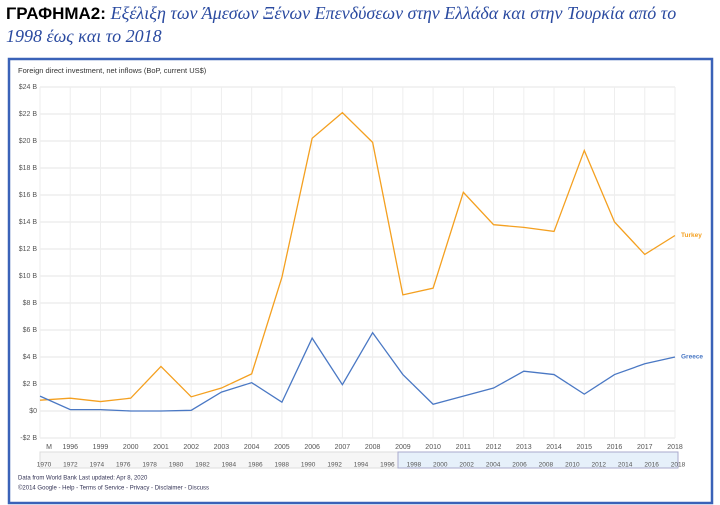 The width and height of the screenshot is (720, 505). What do you see at coordinates (651, 465) in the screenshot?
I see `timeline-label: 2016` at bounding box center [651, 465].